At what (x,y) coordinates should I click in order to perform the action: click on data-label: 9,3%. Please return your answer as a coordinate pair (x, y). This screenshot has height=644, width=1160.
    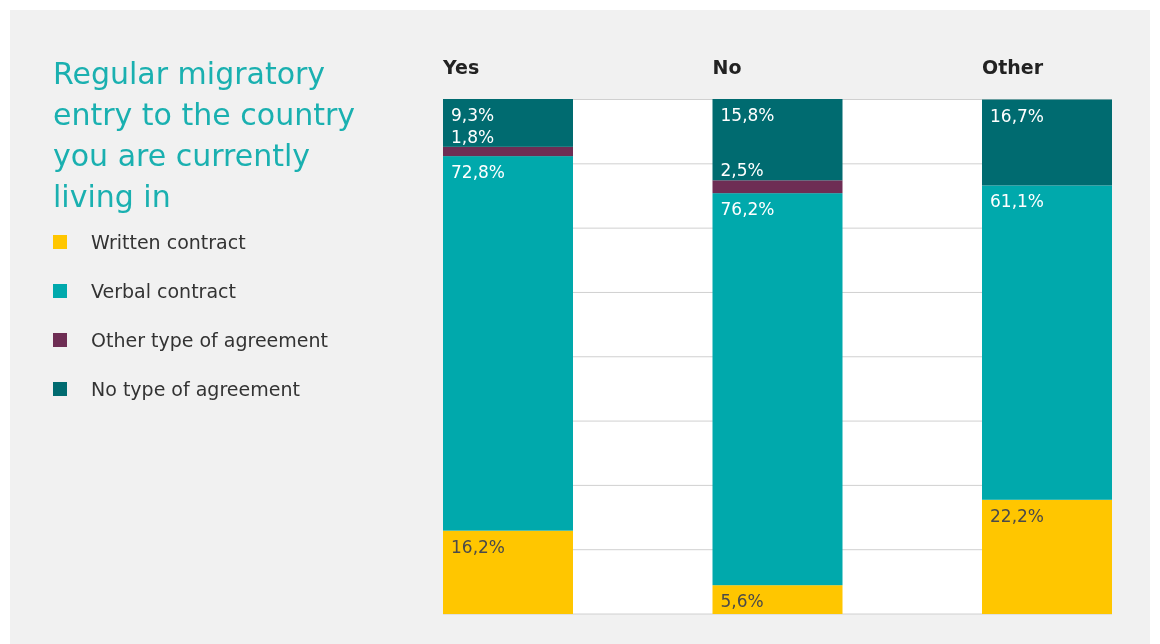
    Looking at the image, I should click on (473, 115).